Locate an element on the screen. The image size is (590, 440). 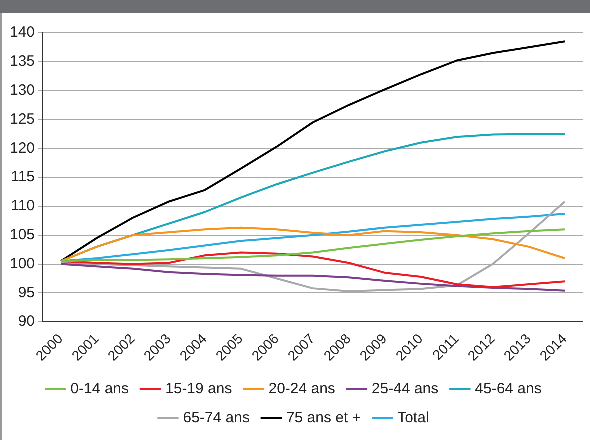
legend-label: 25-44 ans is located at coordinates (405, 389).